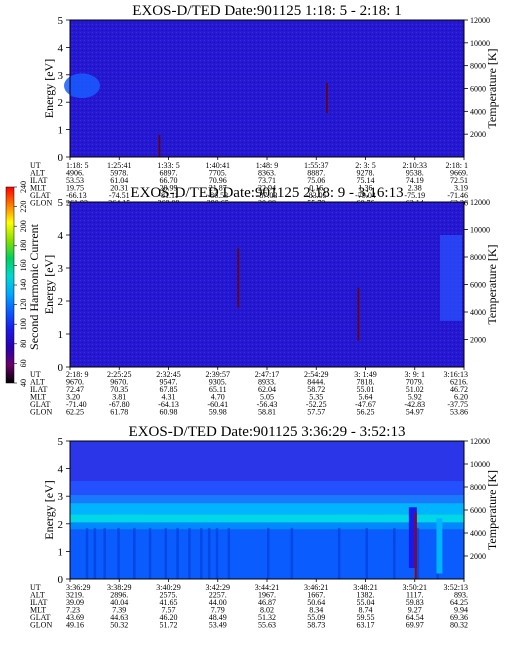  Describe the element at coordinates (415, 389) in the screenshot. I see `orbit-cell: 51.02` at that location.